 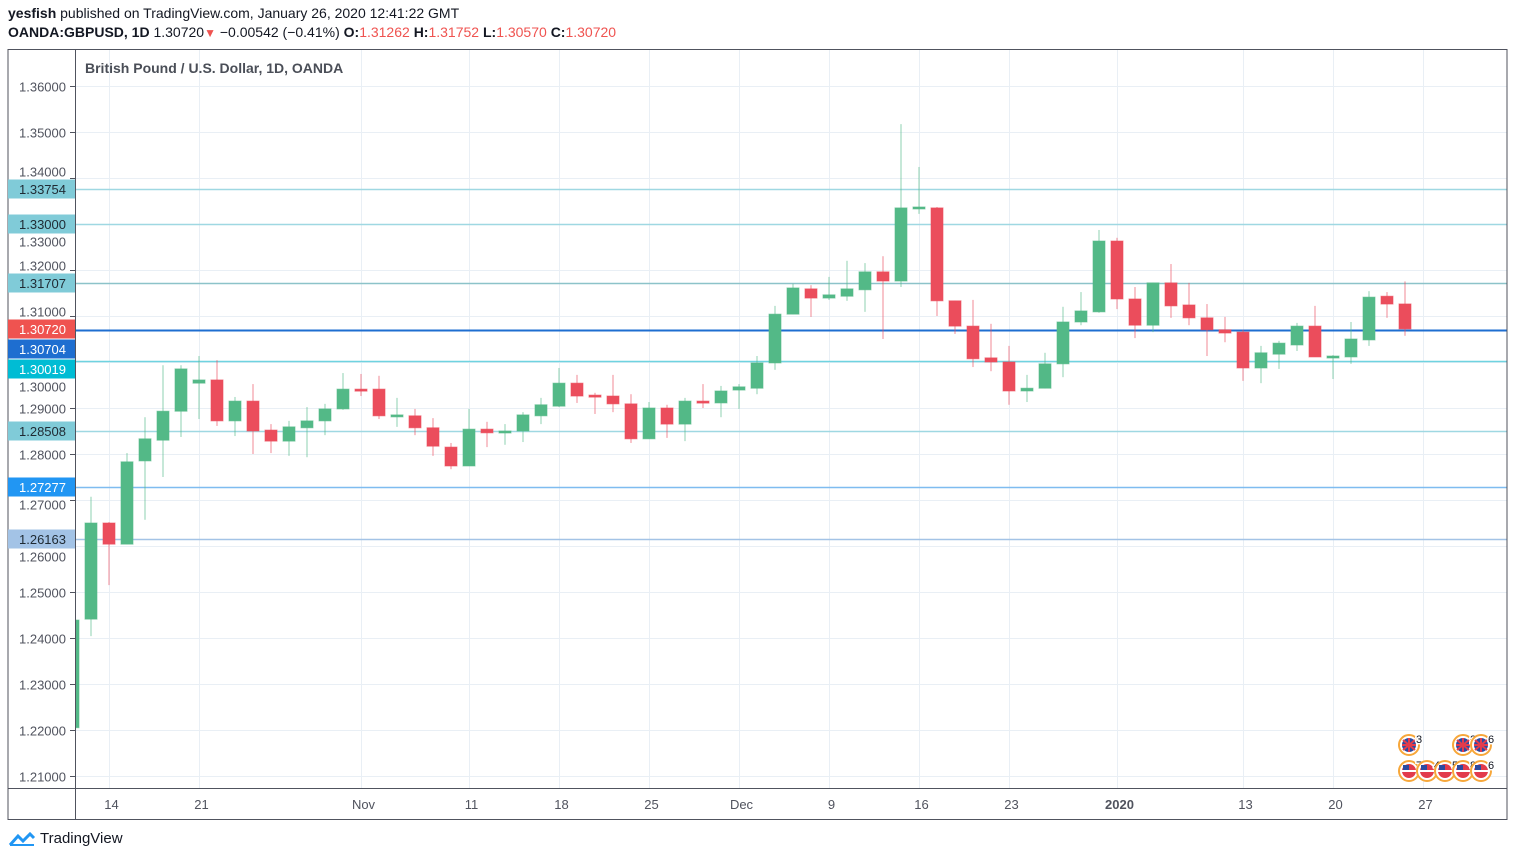 I want to click on time-axis: 14 21 Nov 11 18 25 Dec 9 16 23 2020 13 20 27, so click(x=768, y=804).